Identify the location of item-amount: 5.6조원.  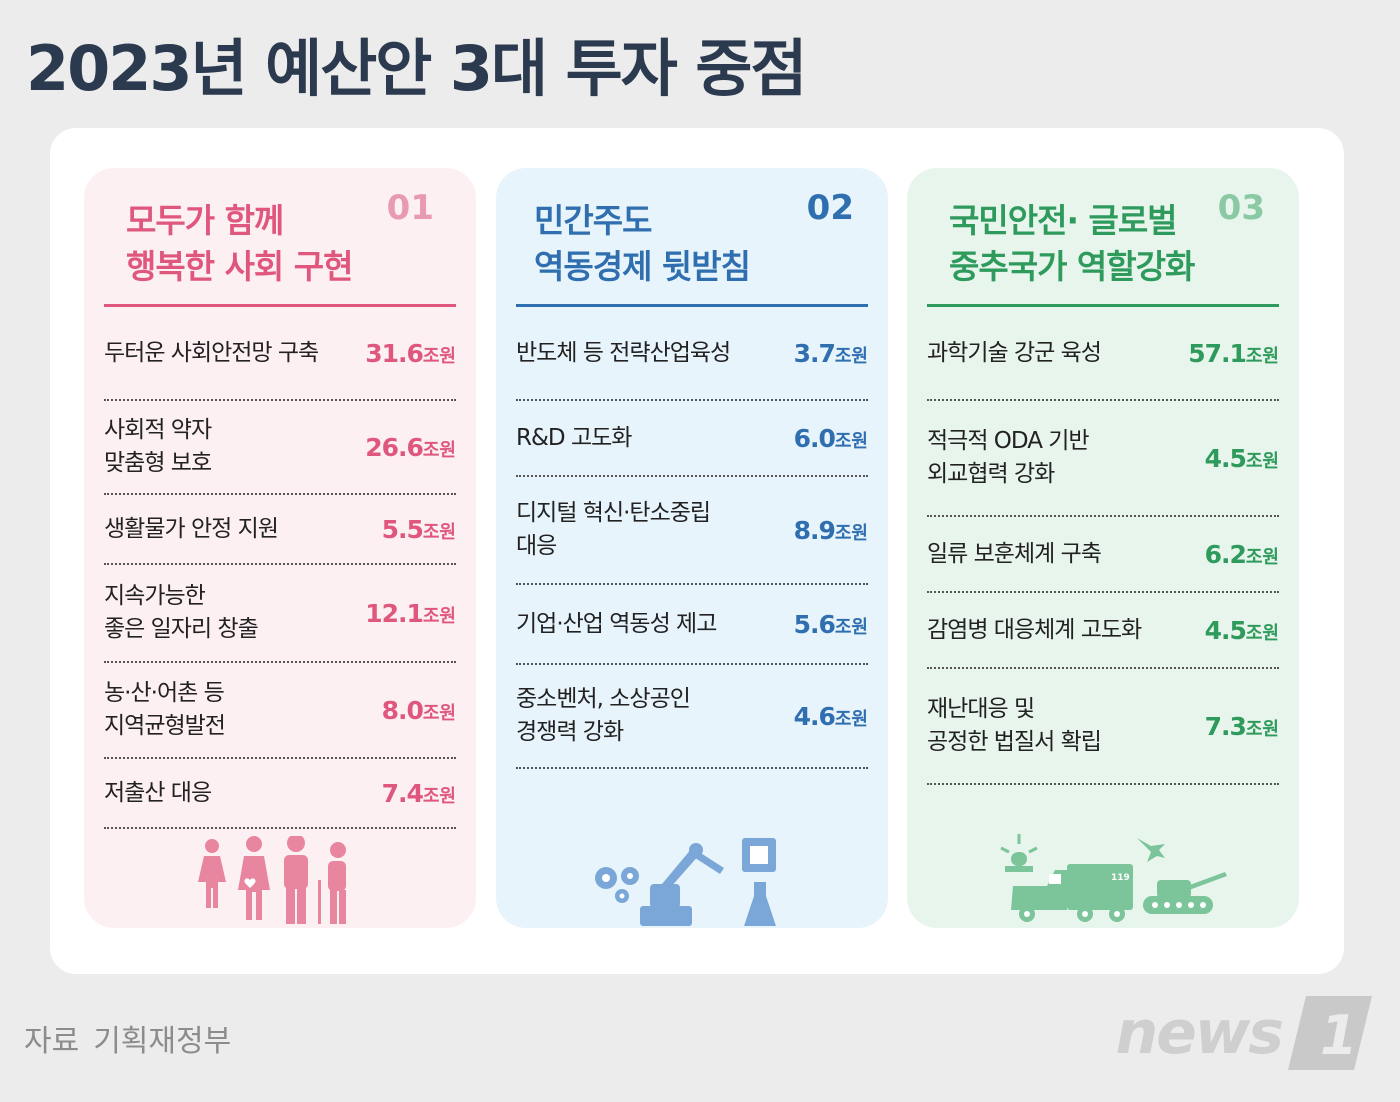
(830, 624).